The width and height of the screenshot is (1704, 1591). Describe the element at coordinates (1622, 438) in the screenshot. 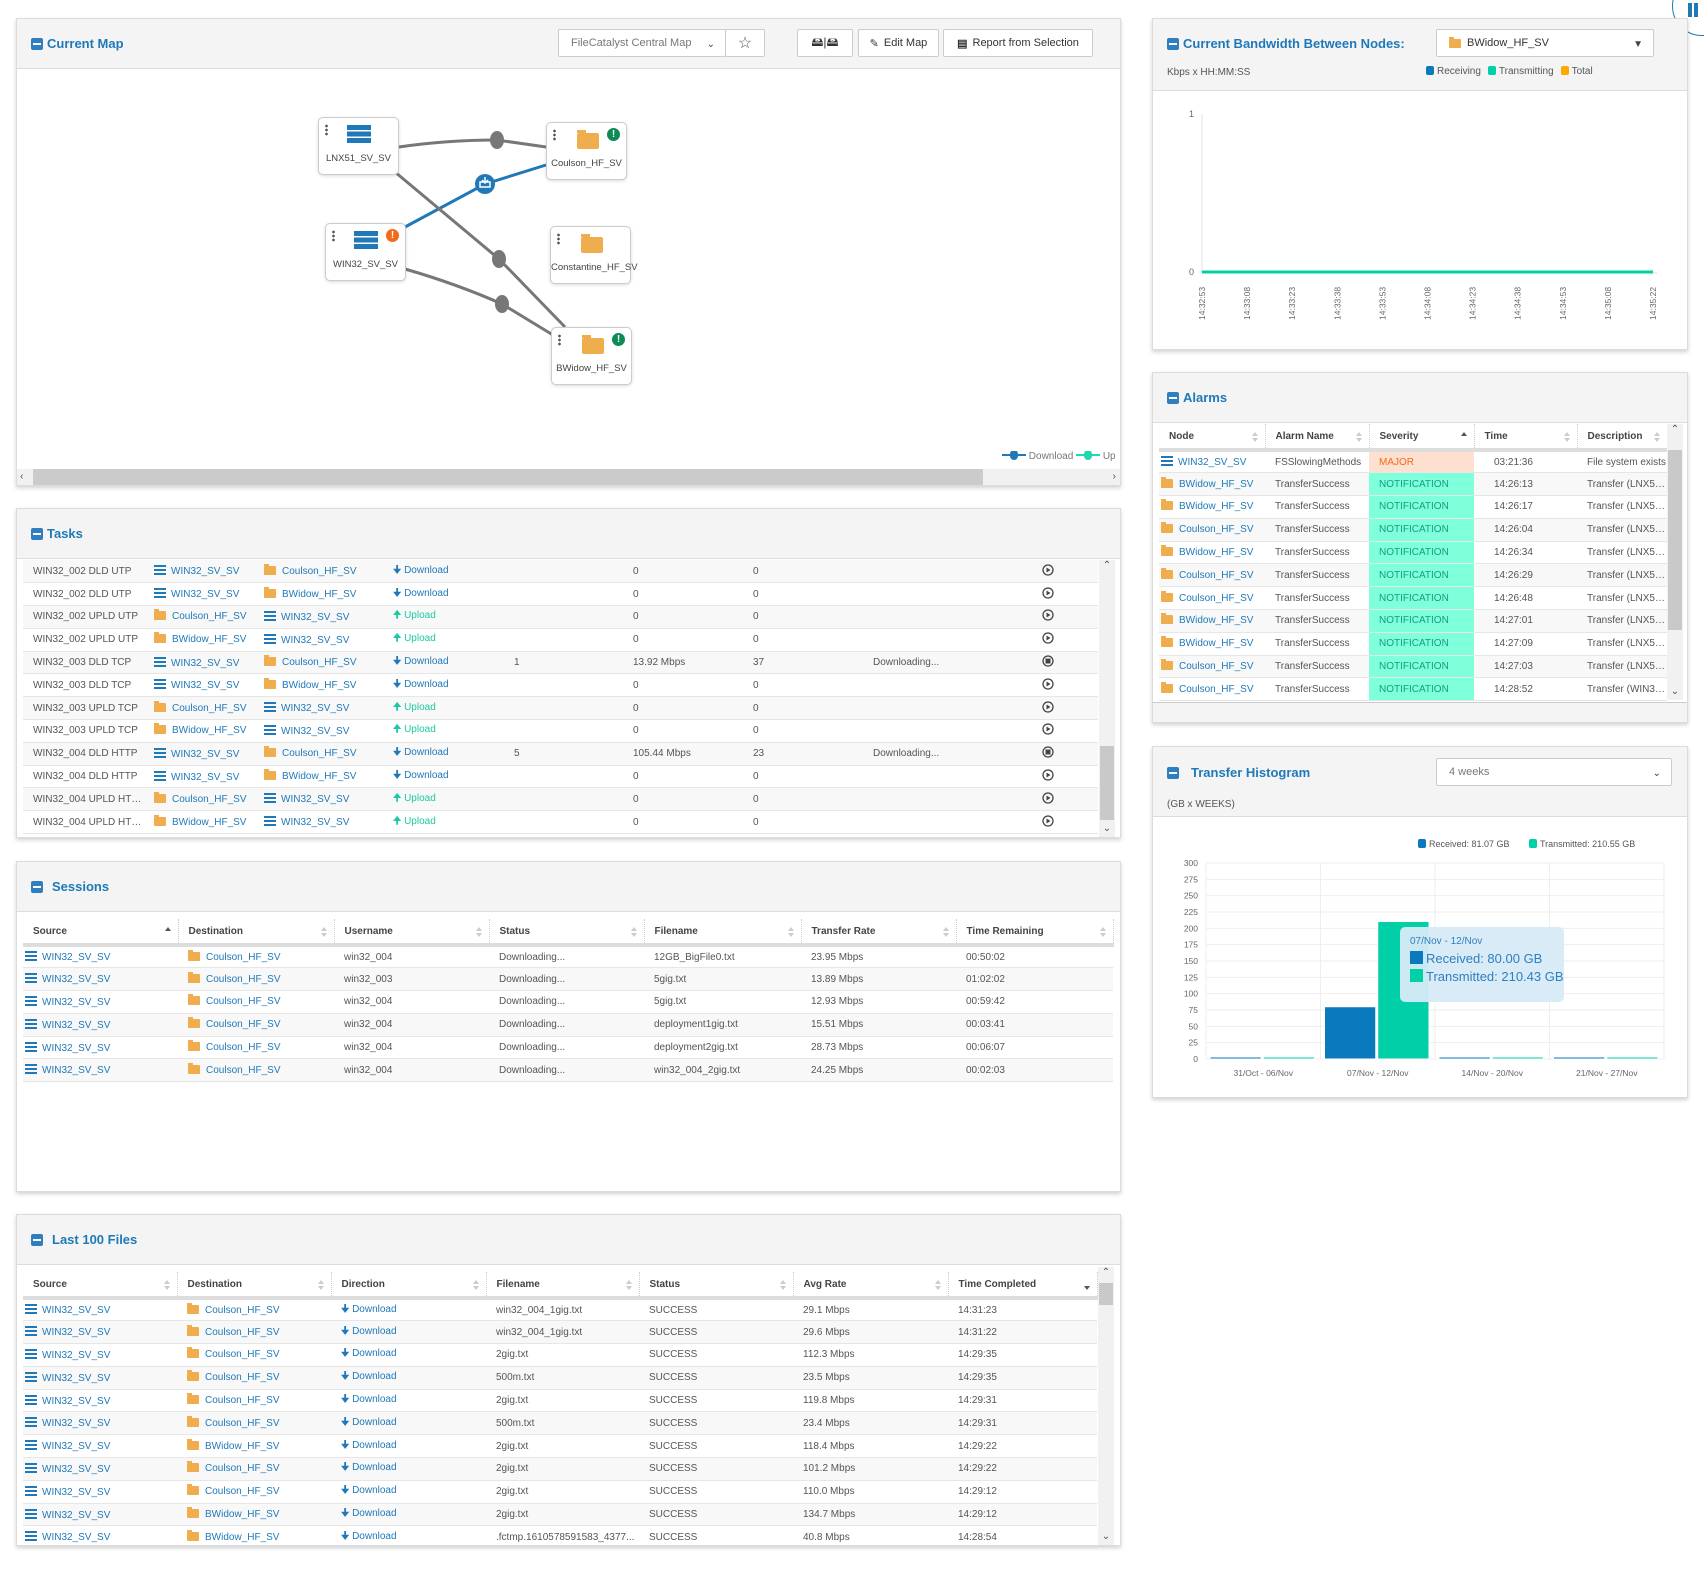

I see `column-header: Description` at that location.